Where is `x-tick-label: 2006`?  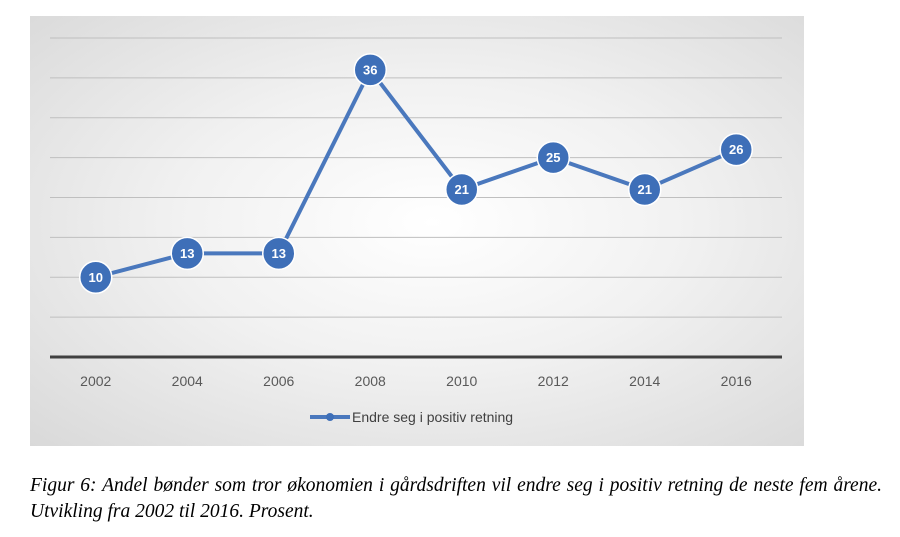 x-tick-label: 2006 is located at coordinates (278, 381).